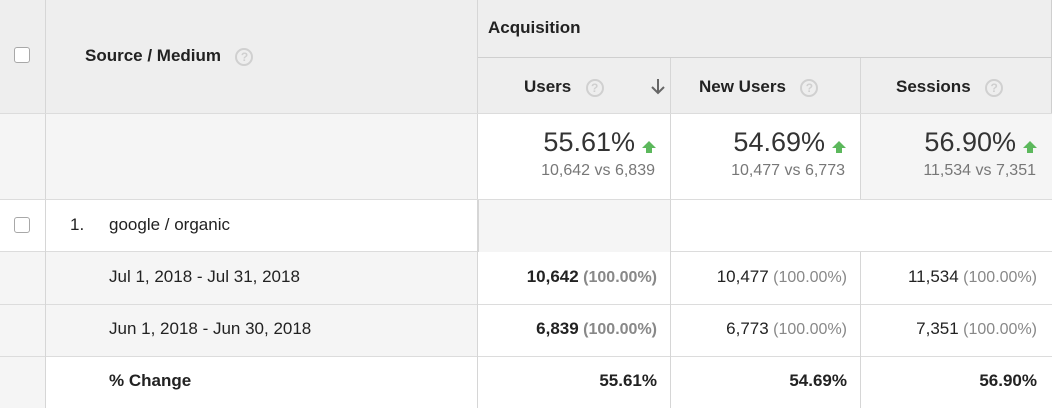 The height and width of the screenshot is (408, 1052). I want to click on percent-change-label: % Change, so click(150, 380).